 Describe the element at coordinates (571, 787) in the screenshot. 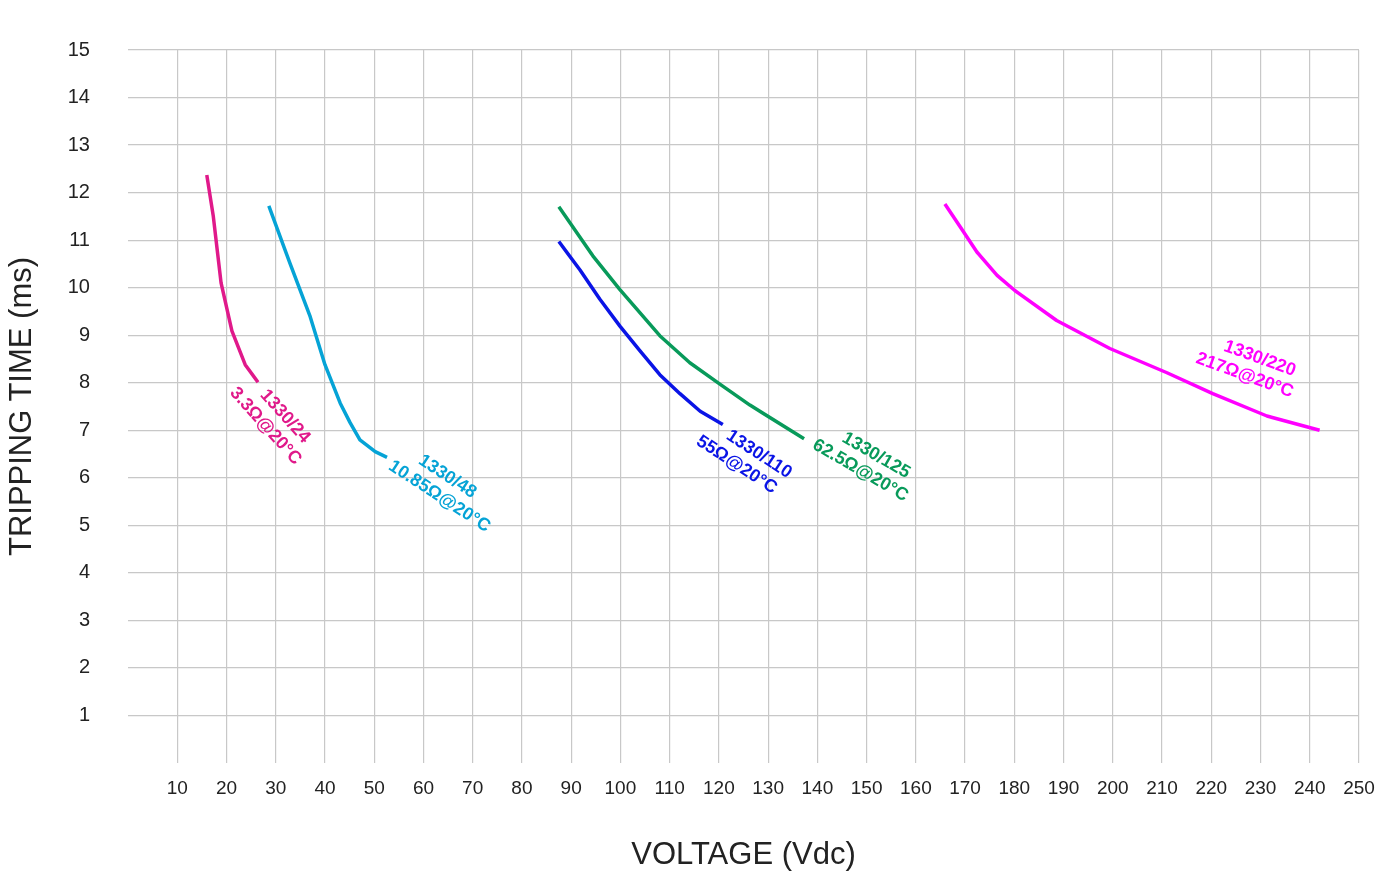

I see `x-tick-label: 90` at that location.